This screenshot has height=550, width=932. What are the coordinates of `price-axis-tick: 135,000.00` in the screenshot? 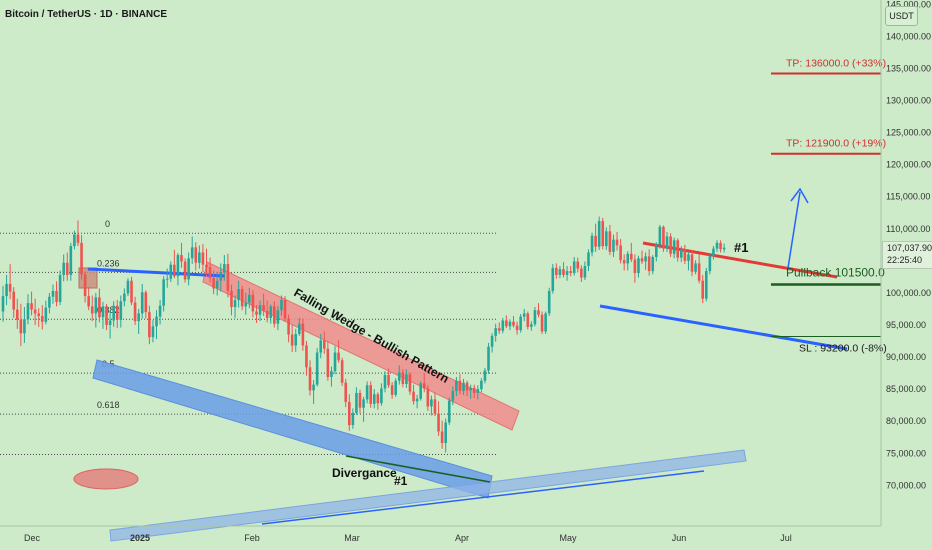 It's located at (908, 68).